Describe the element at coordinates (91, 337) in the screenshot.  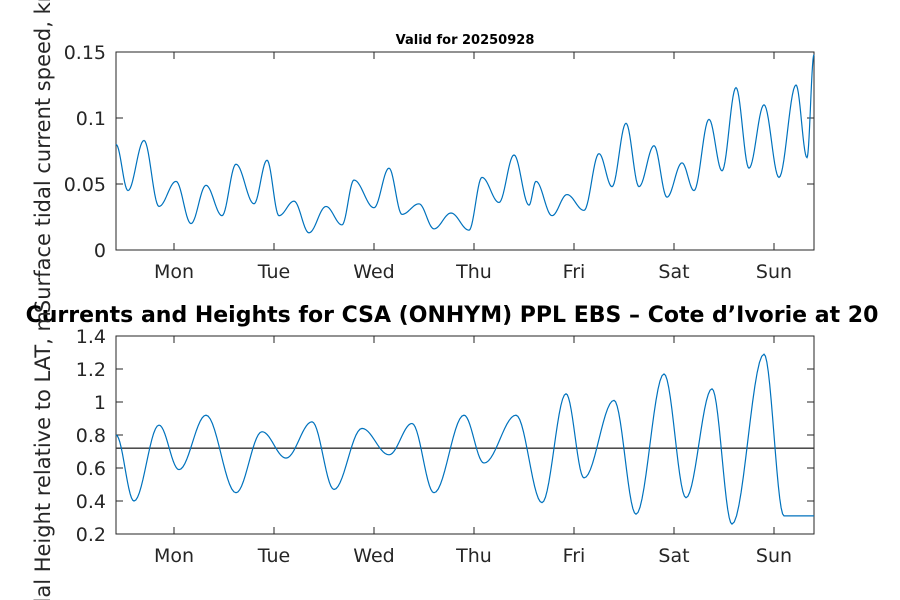
I see `tidal-height-y-tick-label: 1.4` at that location.